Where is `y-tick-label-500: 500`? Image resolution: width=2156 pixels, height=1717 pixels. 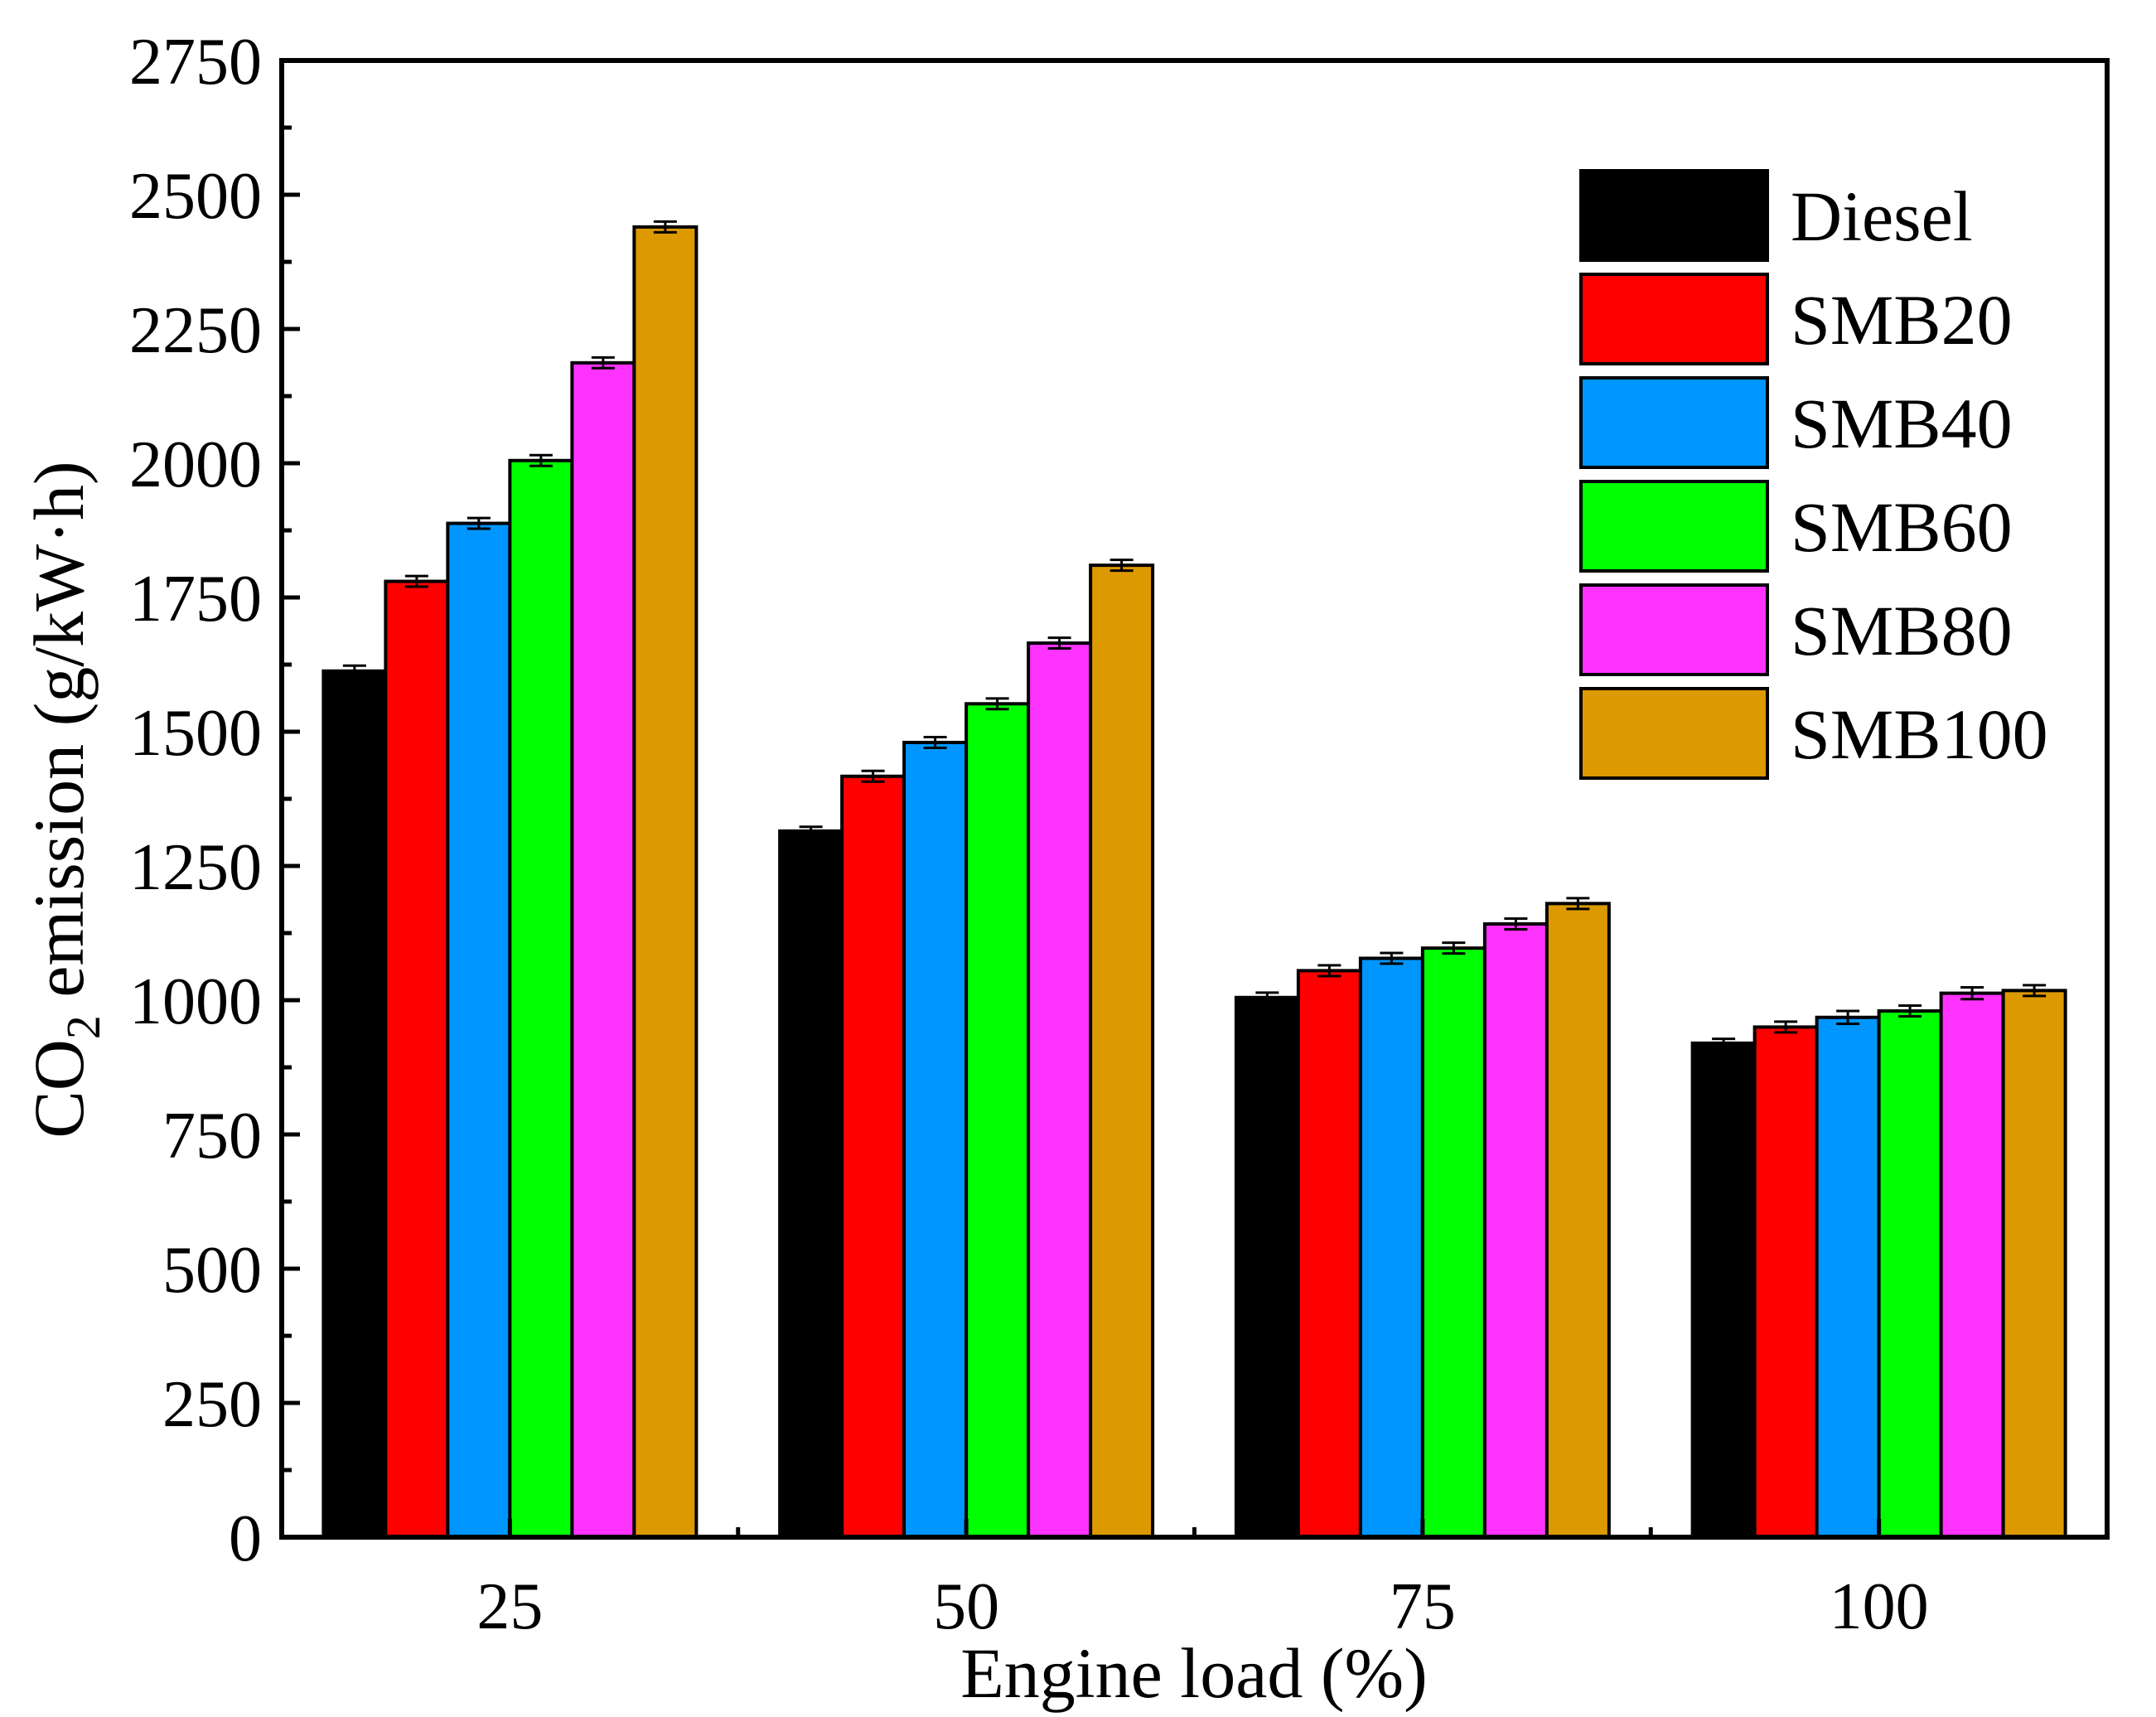
y-tick-label-500: 500 is located at coordinates (212, 1270).